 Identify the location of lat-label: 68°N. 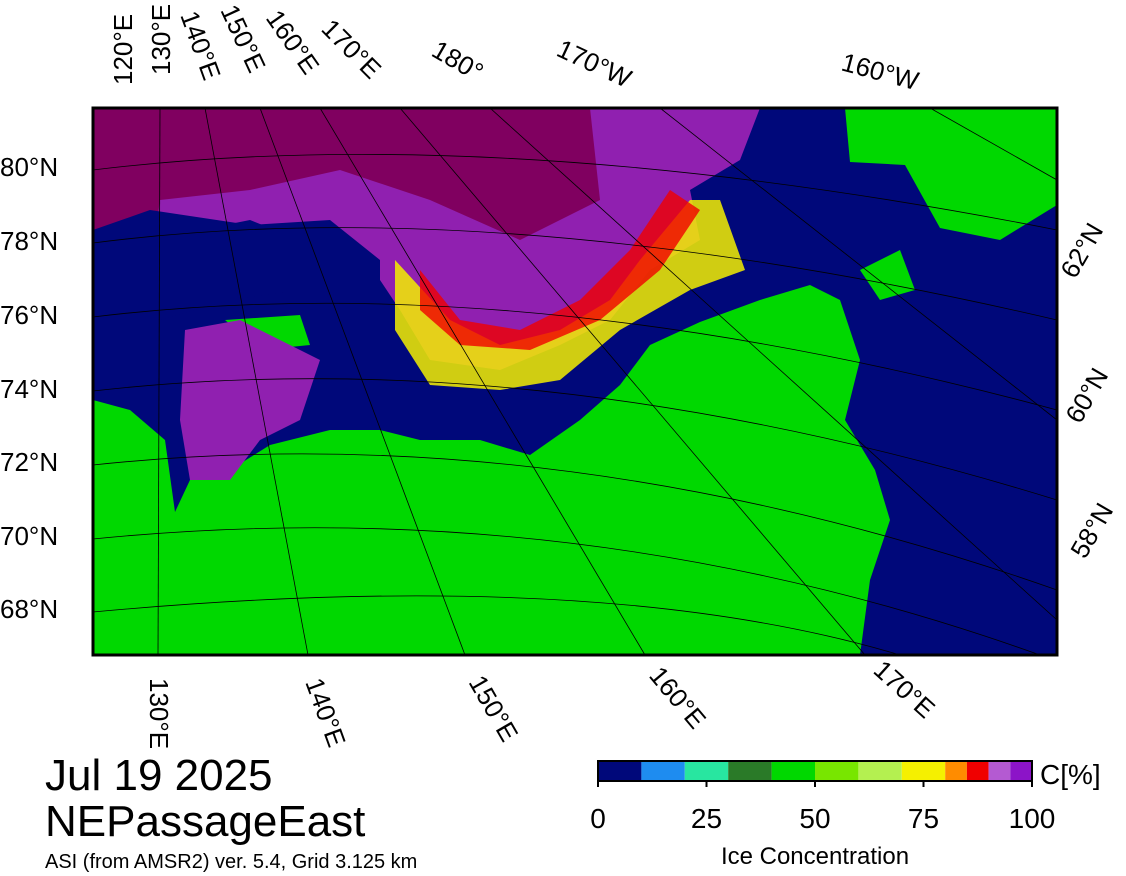
(29, 609).